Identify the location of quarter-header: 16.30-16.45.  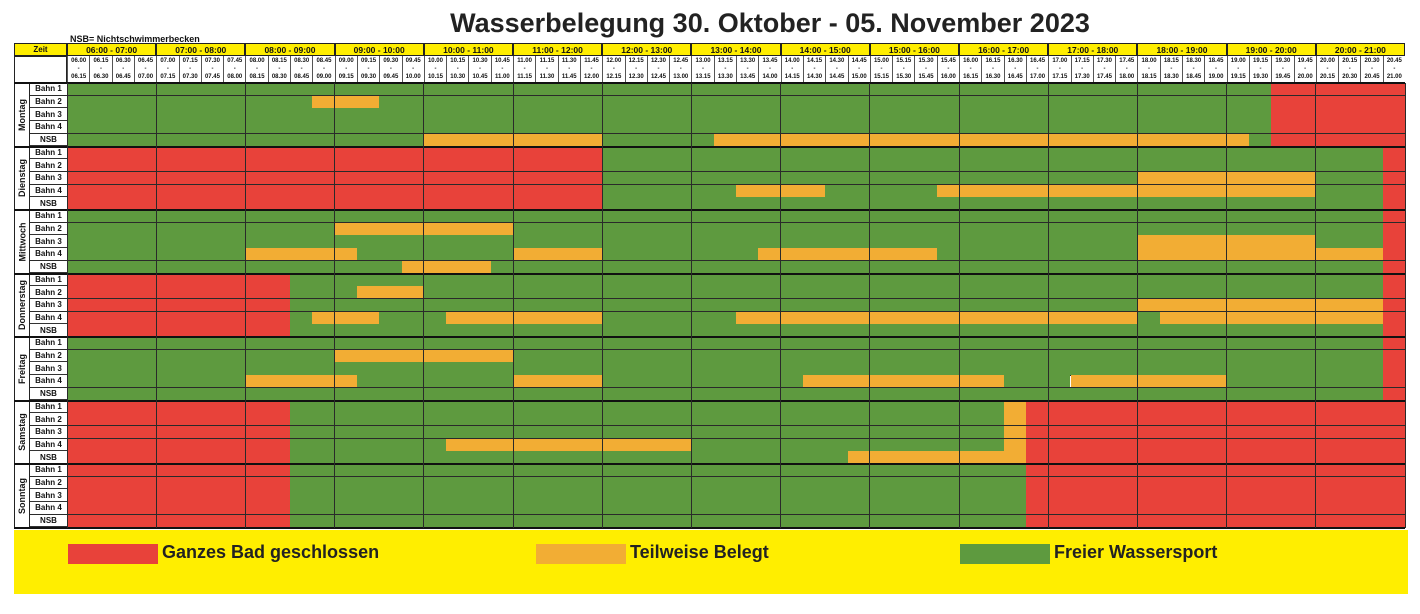
(1014, 69).